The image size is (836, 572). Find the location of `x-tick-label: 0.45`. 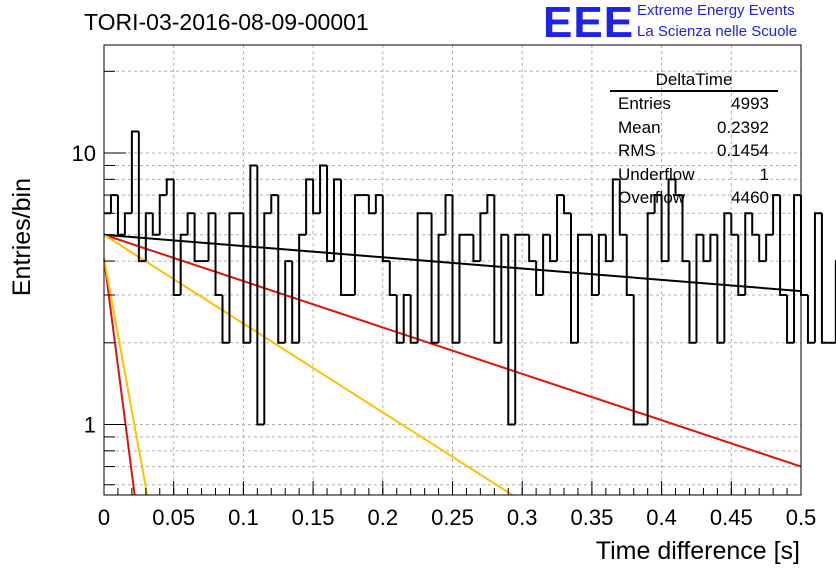

x-tick-label: 0.45 is located at coordinates (731, 517).